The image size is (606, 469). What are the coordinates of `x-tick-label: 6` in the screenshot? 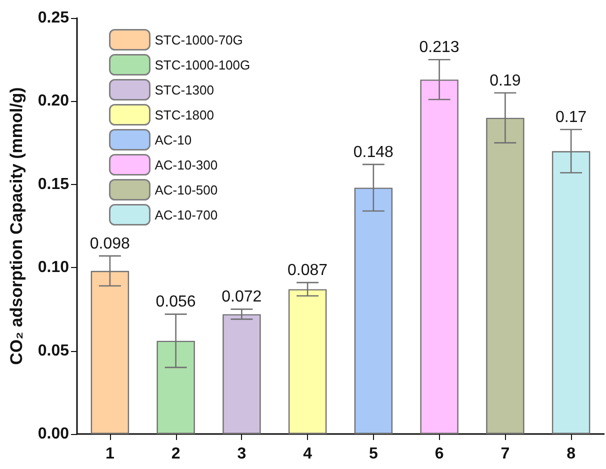 It's located at (439, 454).